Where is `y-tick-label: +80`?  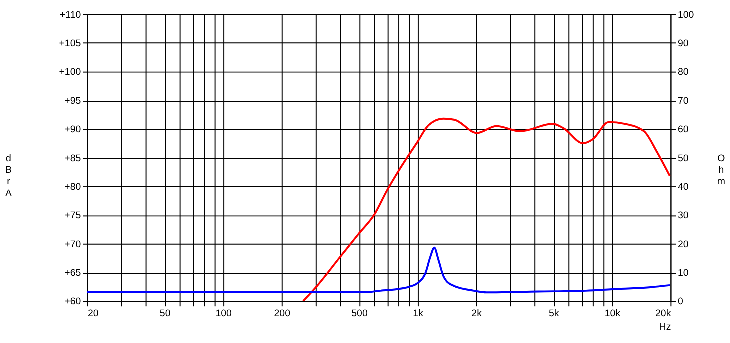 y-tick-label: +80 is located at coordinates (73, 187).